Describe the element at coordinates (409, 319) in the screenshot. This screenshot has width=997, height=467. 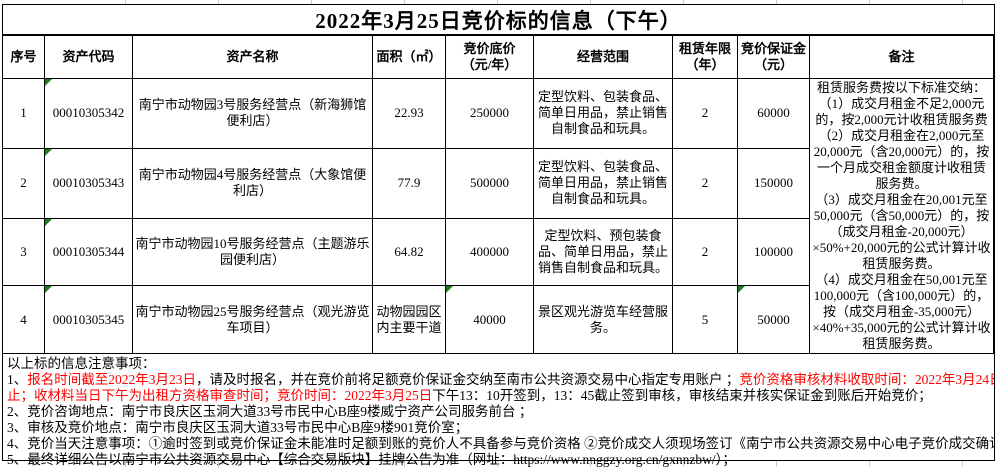
I see `cell-area: 动物园园区内主要干道` at that location.